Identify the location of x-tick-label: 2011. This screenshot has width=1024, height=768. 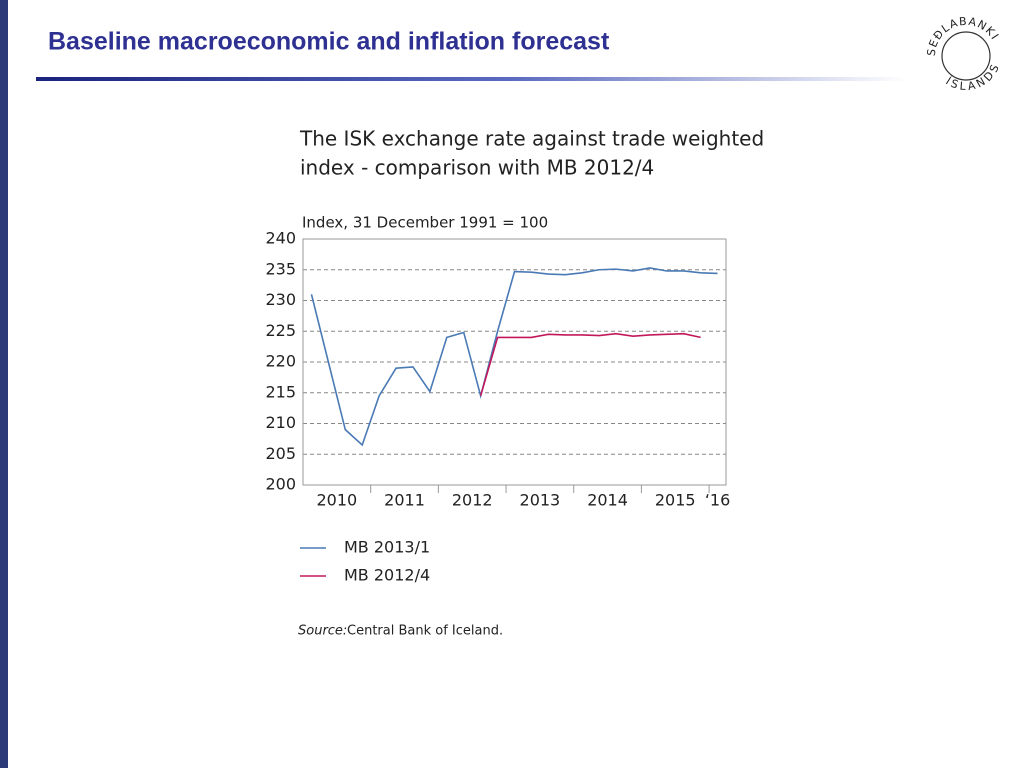
(404, 500).